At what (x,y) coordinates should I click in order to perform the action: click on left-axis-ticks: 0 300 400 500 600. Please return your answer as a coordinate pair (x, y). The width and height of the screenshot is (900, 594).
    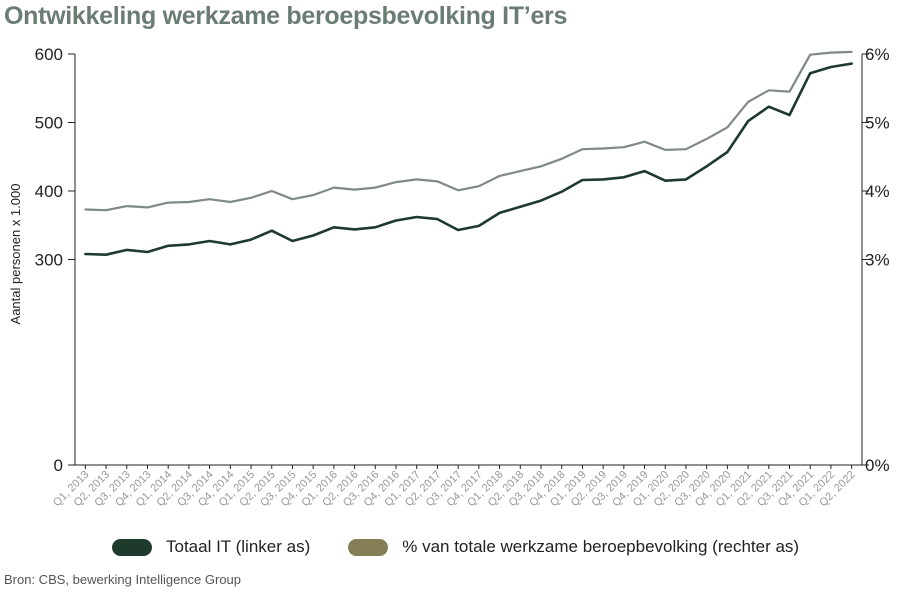
    Looking at the image, I should click on (55, 260).